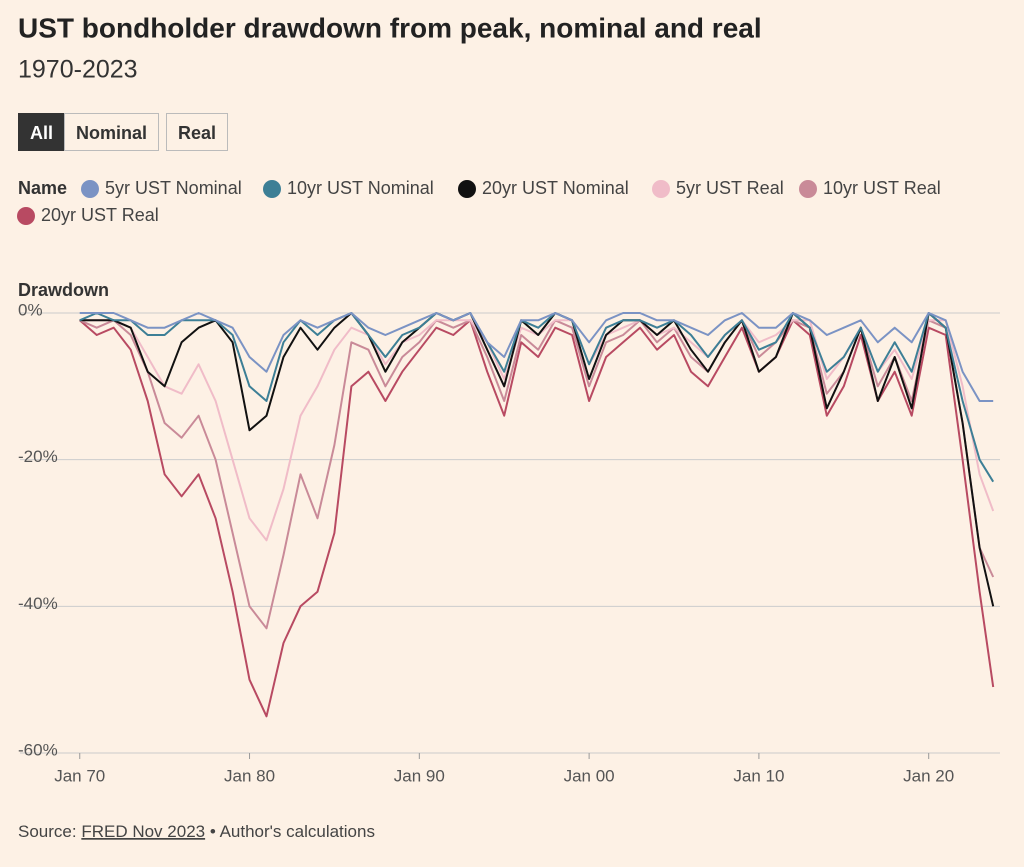 The image size is (1024, 867). I want to click on legend-title: Name, so click(42, 188).